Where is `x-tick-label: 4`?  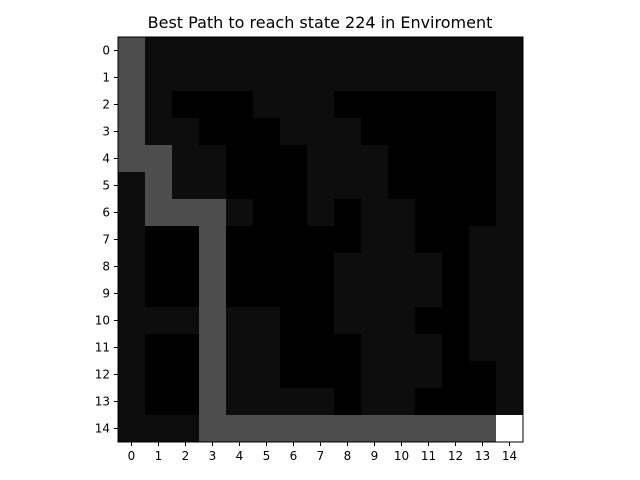
x-tick-label: 4 is located at coordinates (240, 456).